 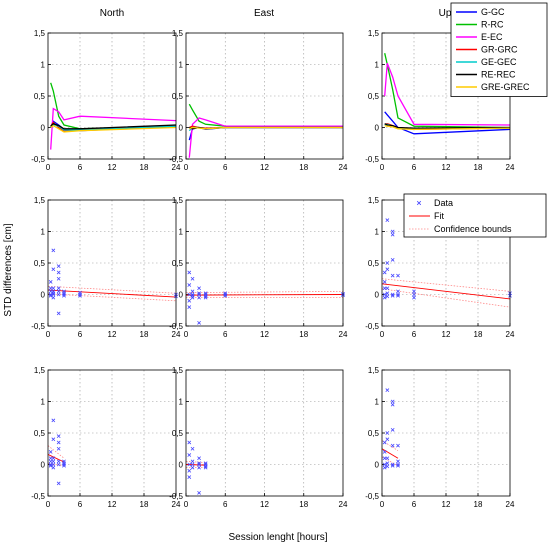 I want to click on legend-box, so click(x=475, y=215).